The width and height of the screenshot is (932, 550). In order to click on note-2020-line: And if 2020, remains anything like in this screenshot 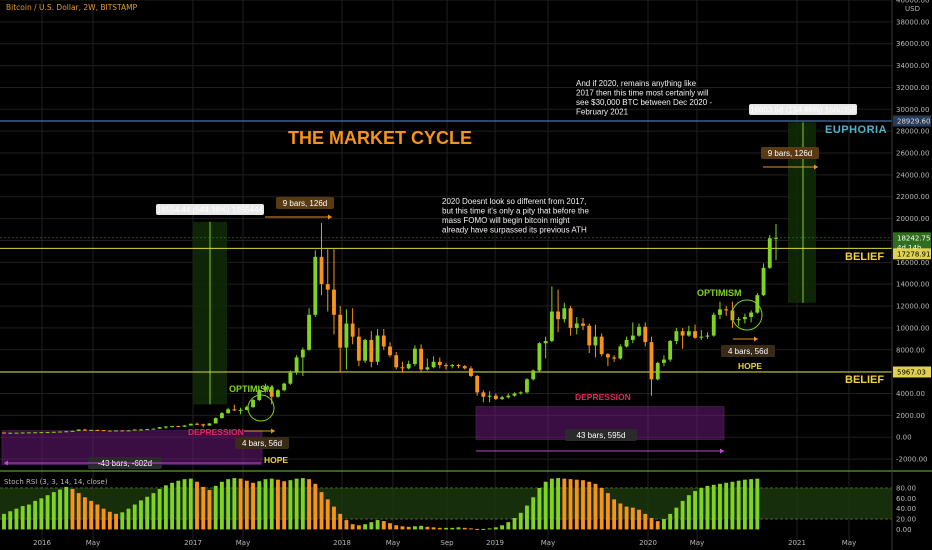, I will do `click(636, 83)`.